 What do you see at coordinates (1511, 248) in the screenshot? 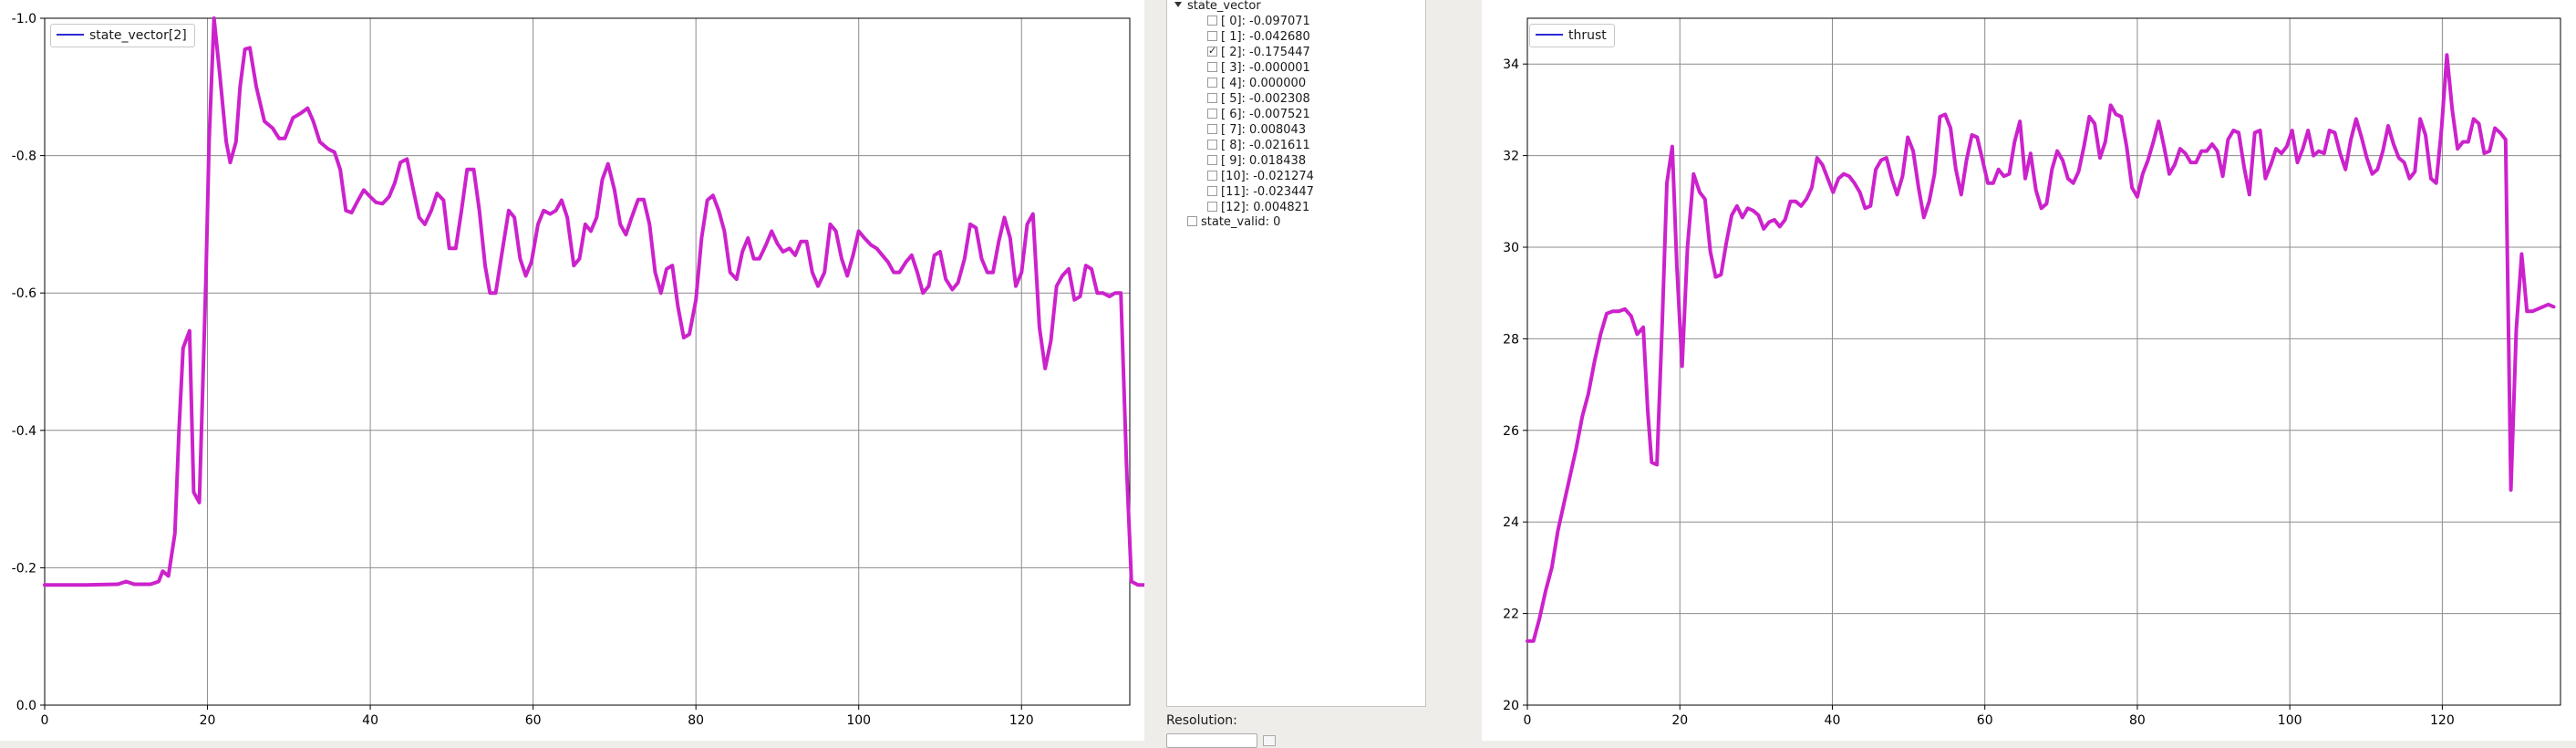
I see `y-tick-label: 30` at bounding box center [1511, 248].